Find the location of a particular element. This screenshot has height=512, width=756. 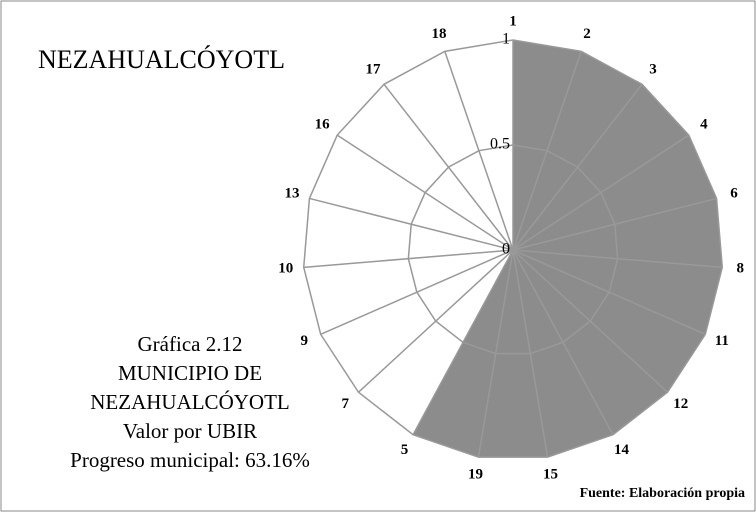

category-label: 9 is located at coordinates (304, 341).